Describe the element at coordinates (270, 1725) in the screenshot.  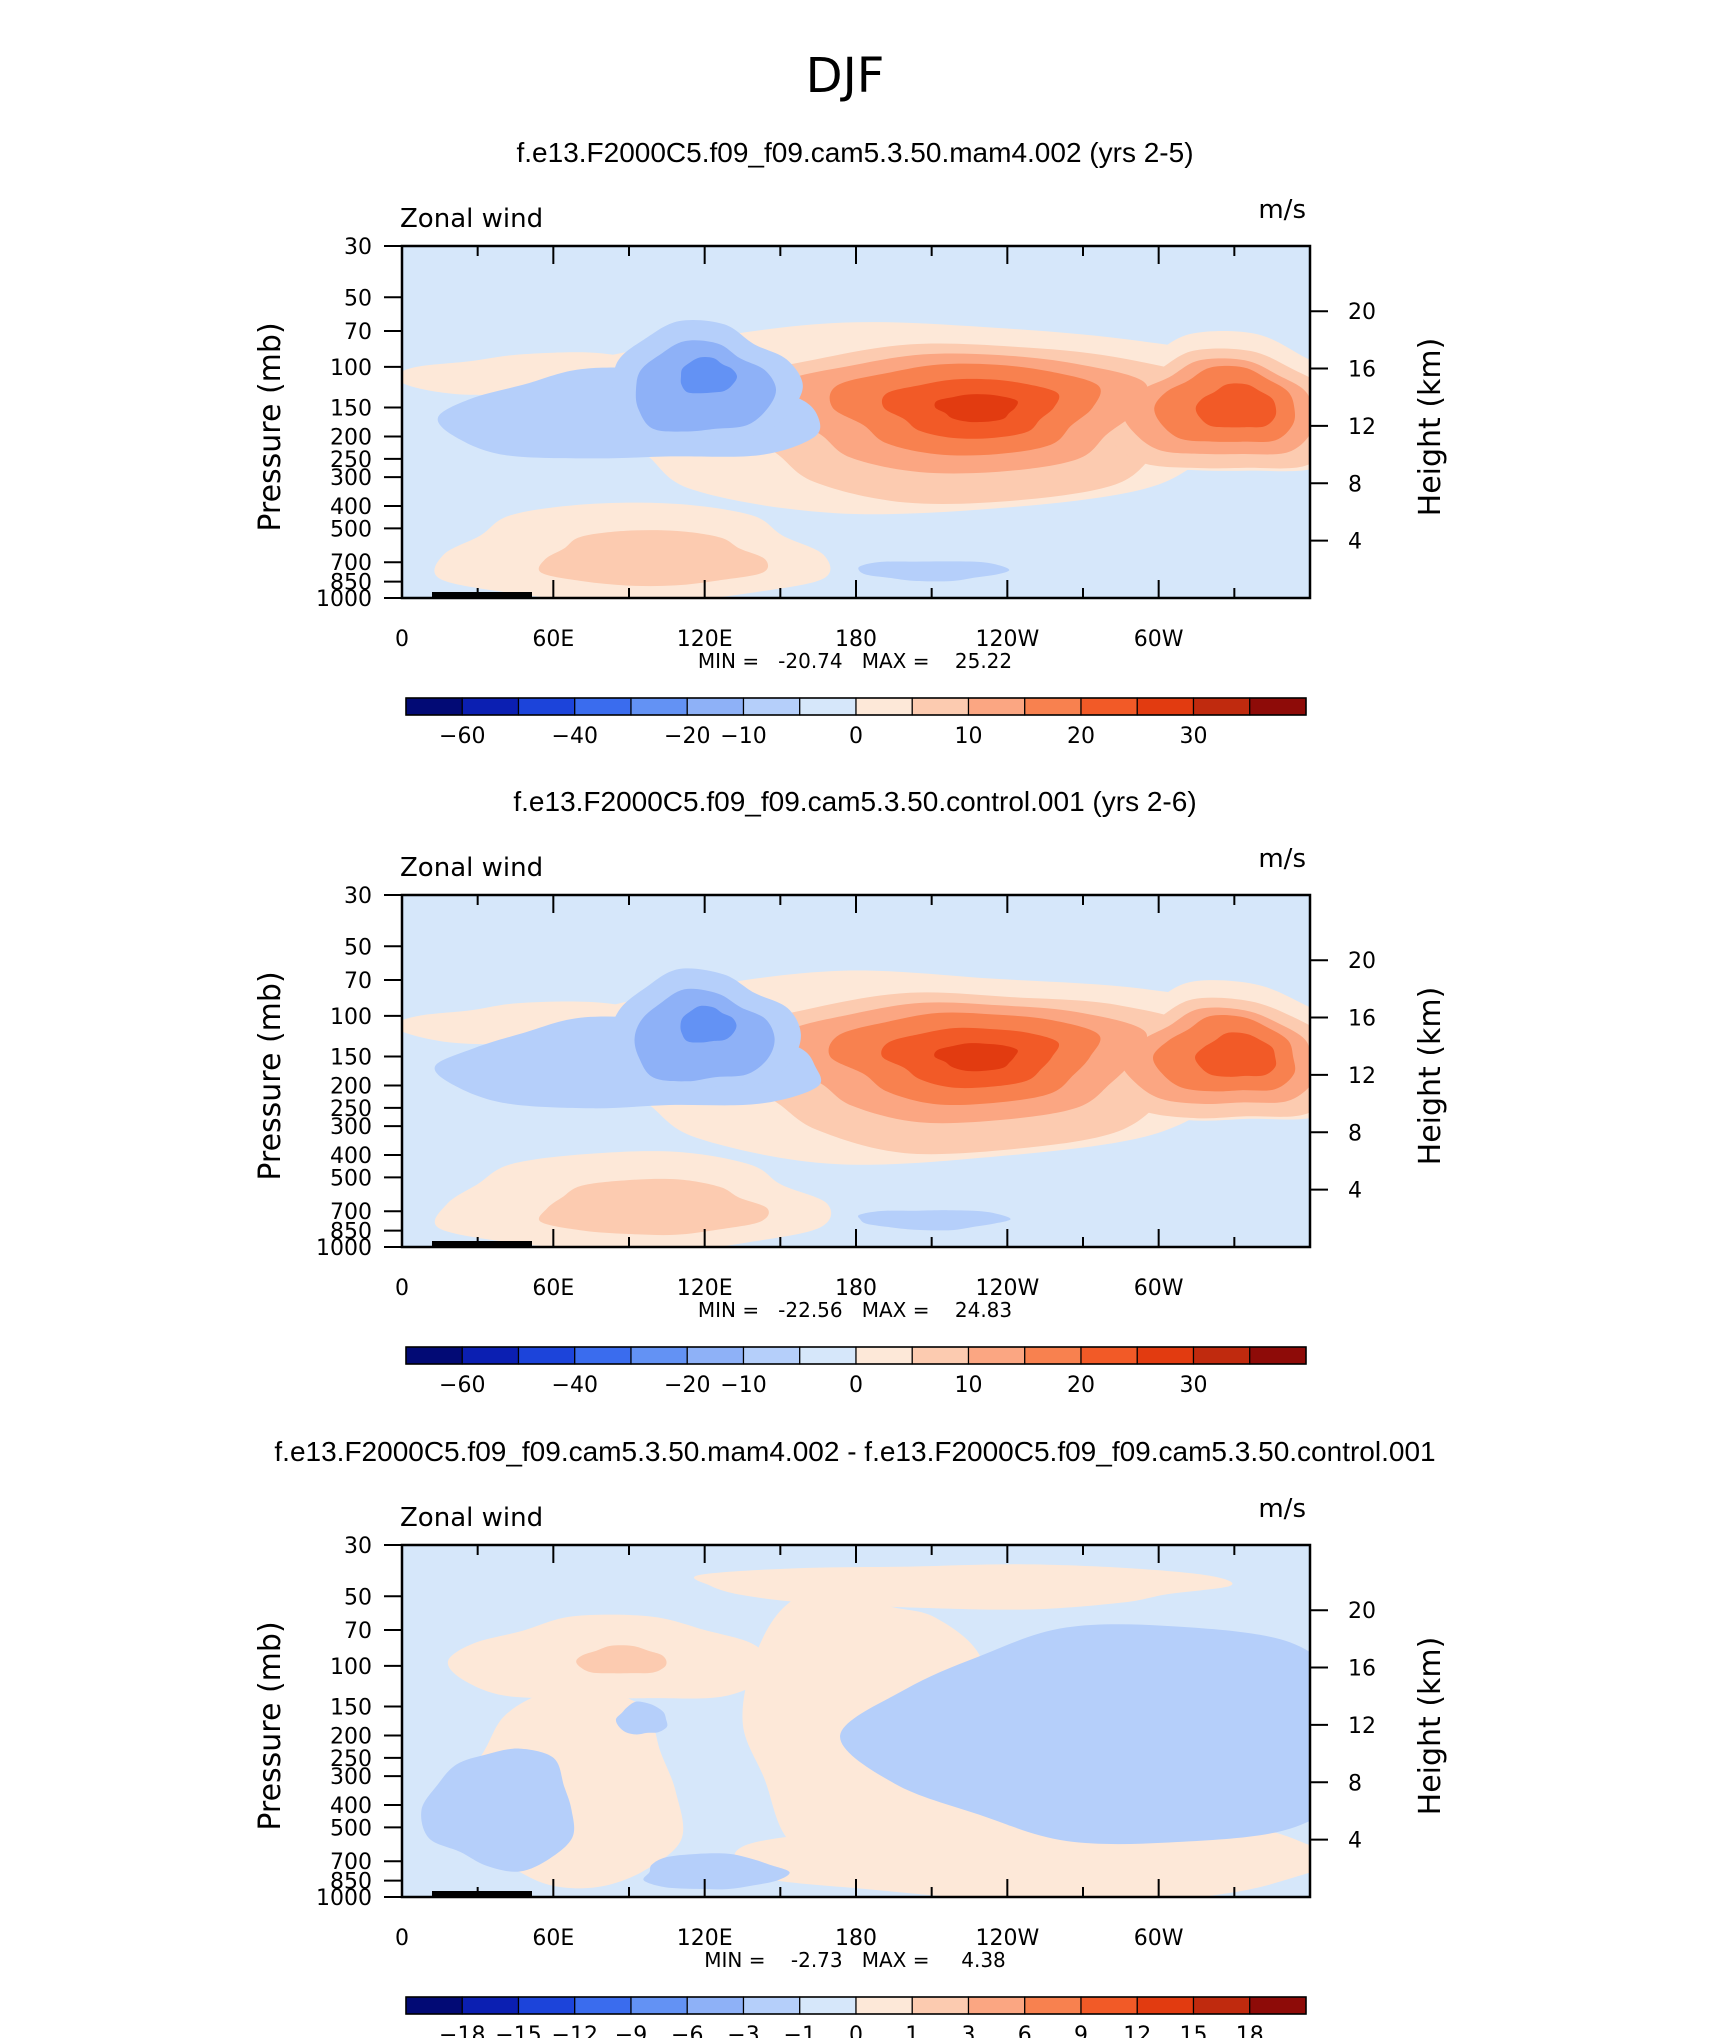
I see `y-axis-label: Pressure (mb)` at that location.